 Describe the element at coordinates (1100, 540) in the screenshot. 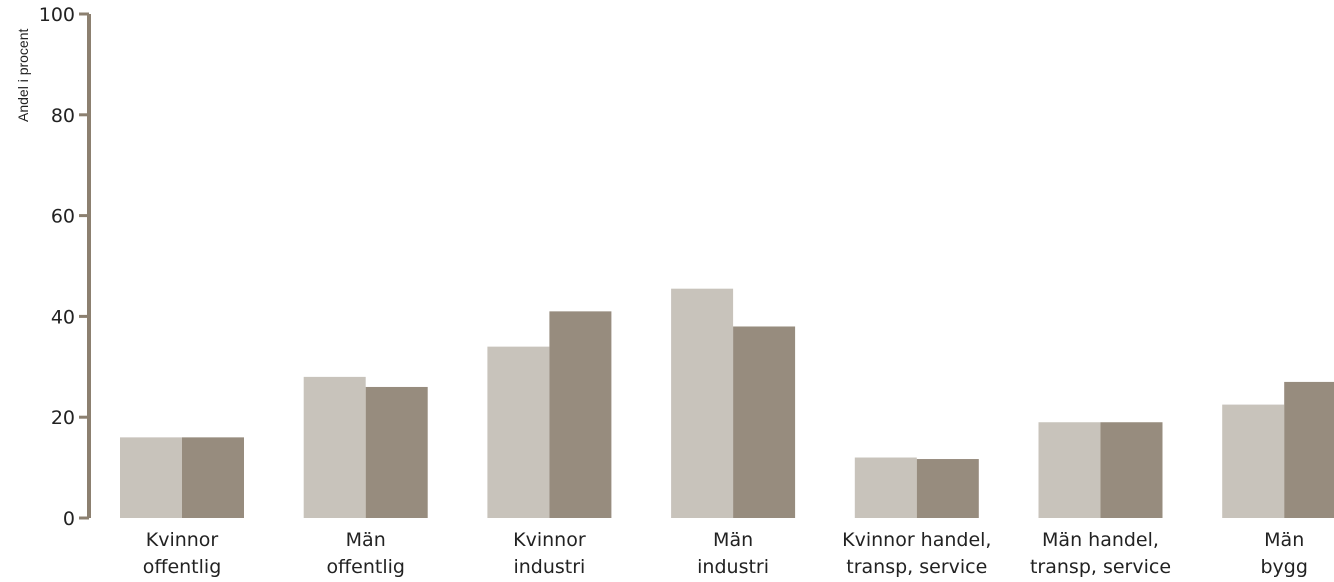

I see `category-label: Män handel,` at that location.